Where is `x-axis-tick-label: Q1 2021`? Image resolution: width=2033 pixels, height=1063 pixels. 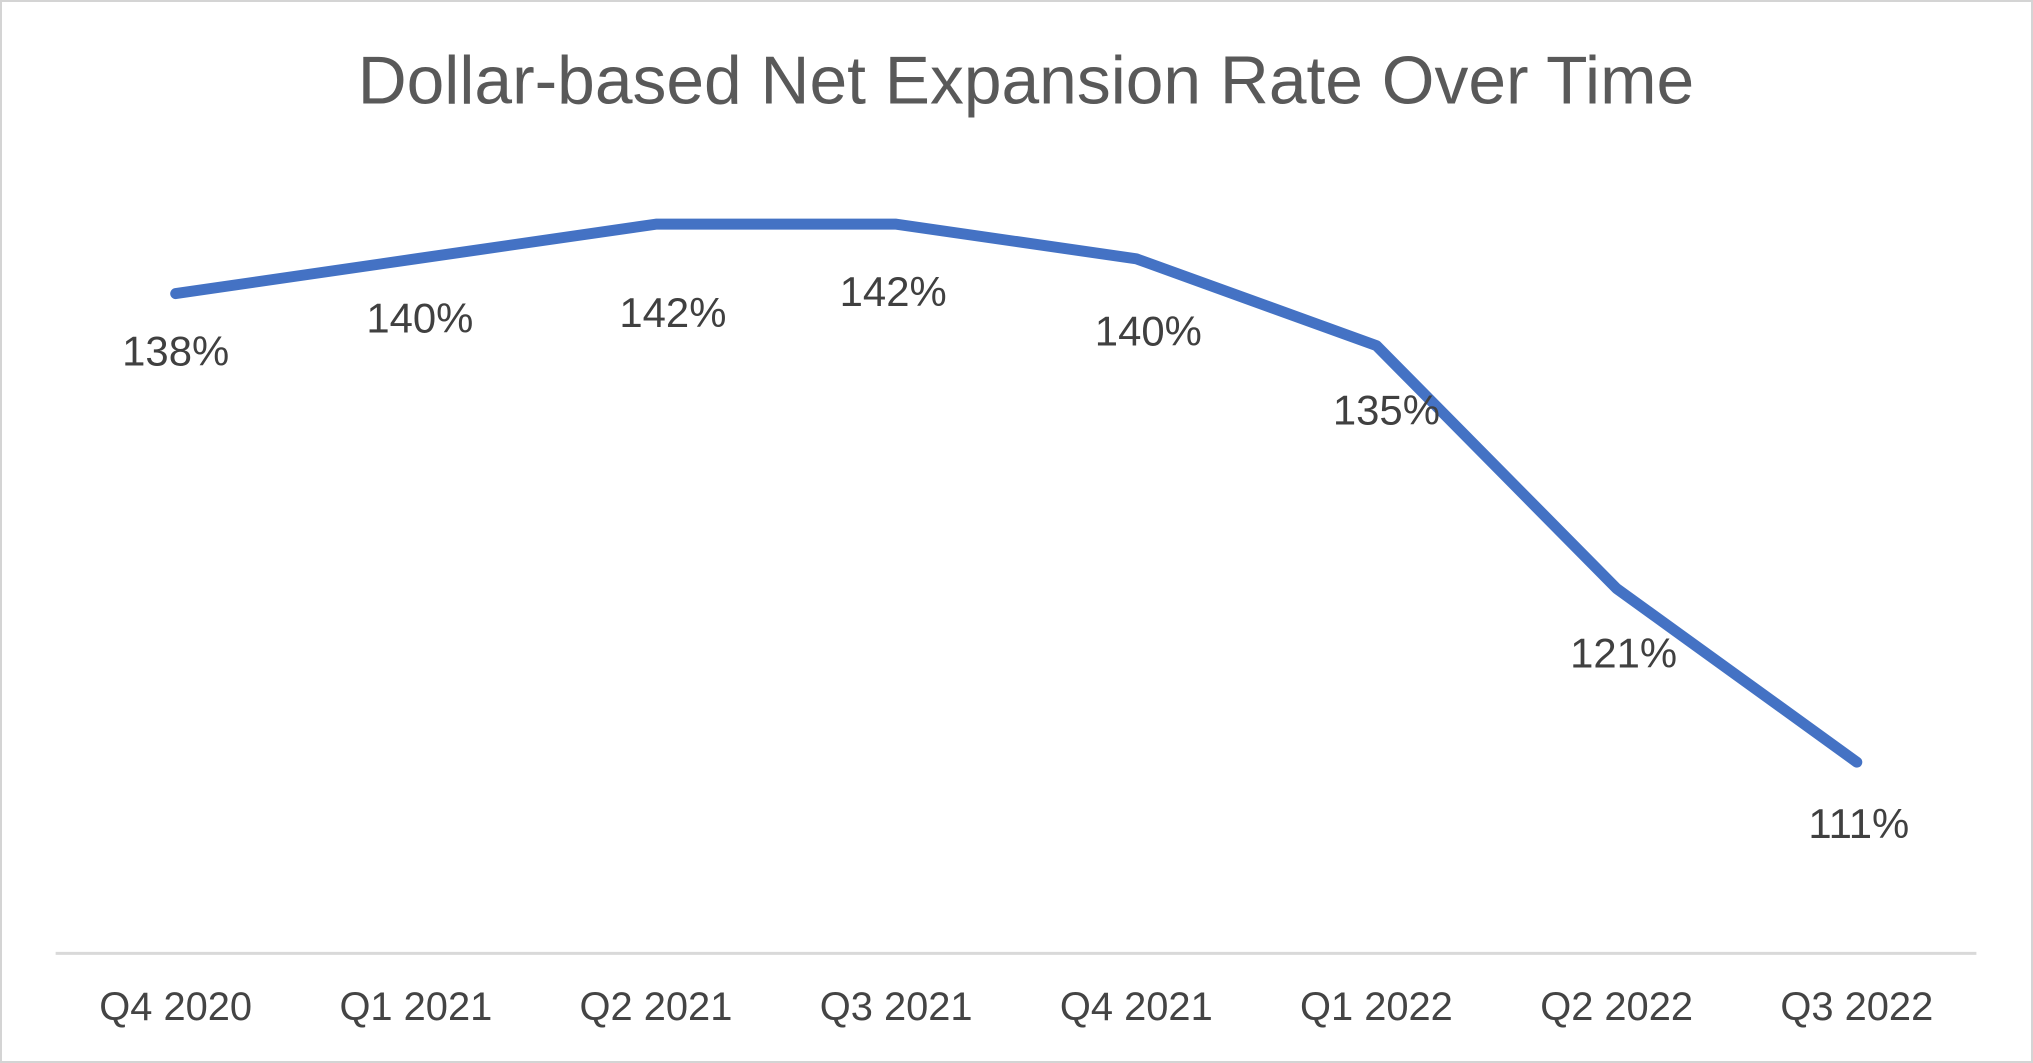
x-axis-tick-label: Q1 2021 is located at coordinates (415, 1007).